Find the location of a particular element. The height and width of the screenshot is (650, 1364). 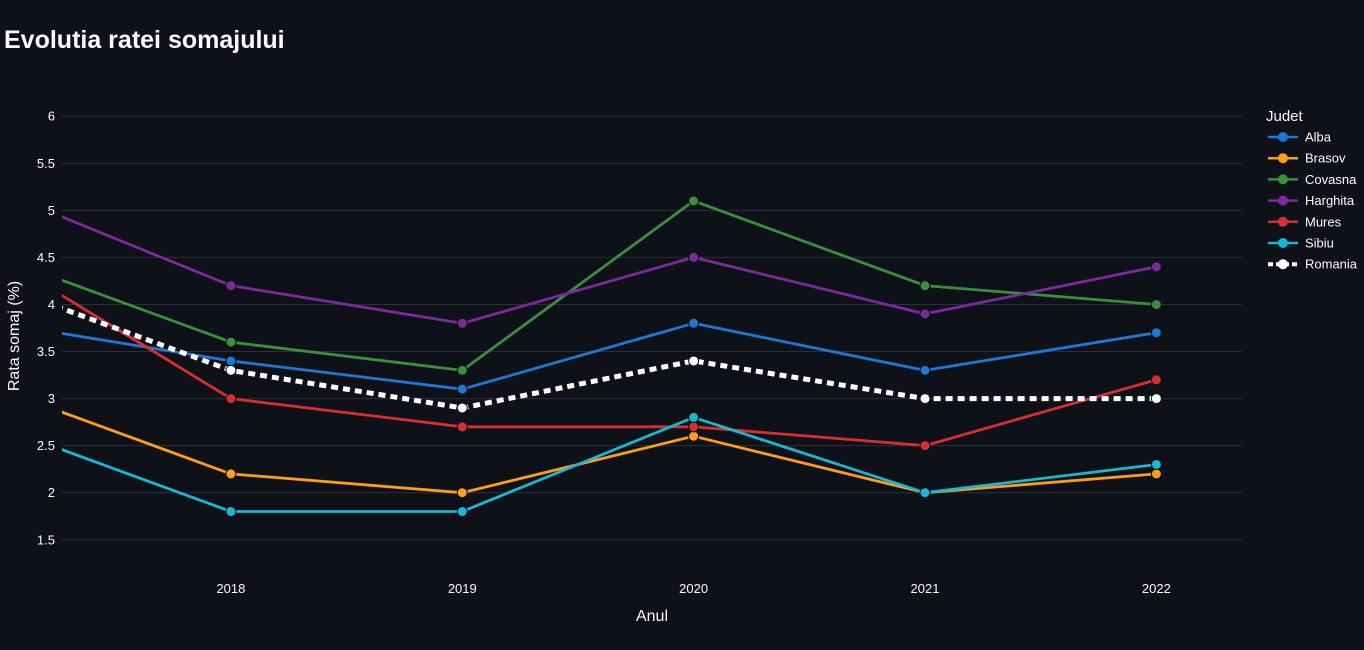

legend-title: Judet is located at coordinates (1285, 116).